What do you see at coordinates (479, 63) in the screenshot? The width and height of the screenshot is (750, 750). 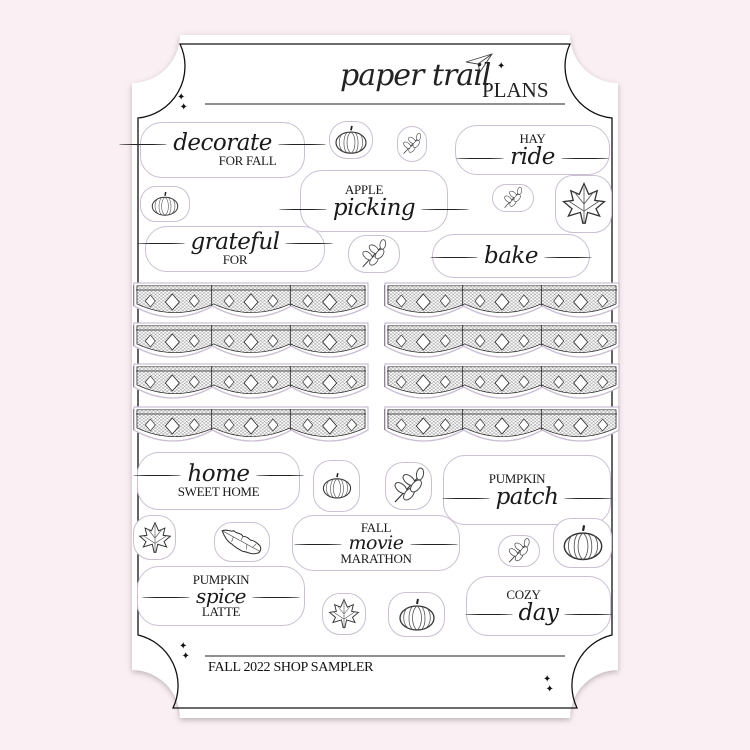 I see `paper-plane-icon` at bounding box center [479, 63].